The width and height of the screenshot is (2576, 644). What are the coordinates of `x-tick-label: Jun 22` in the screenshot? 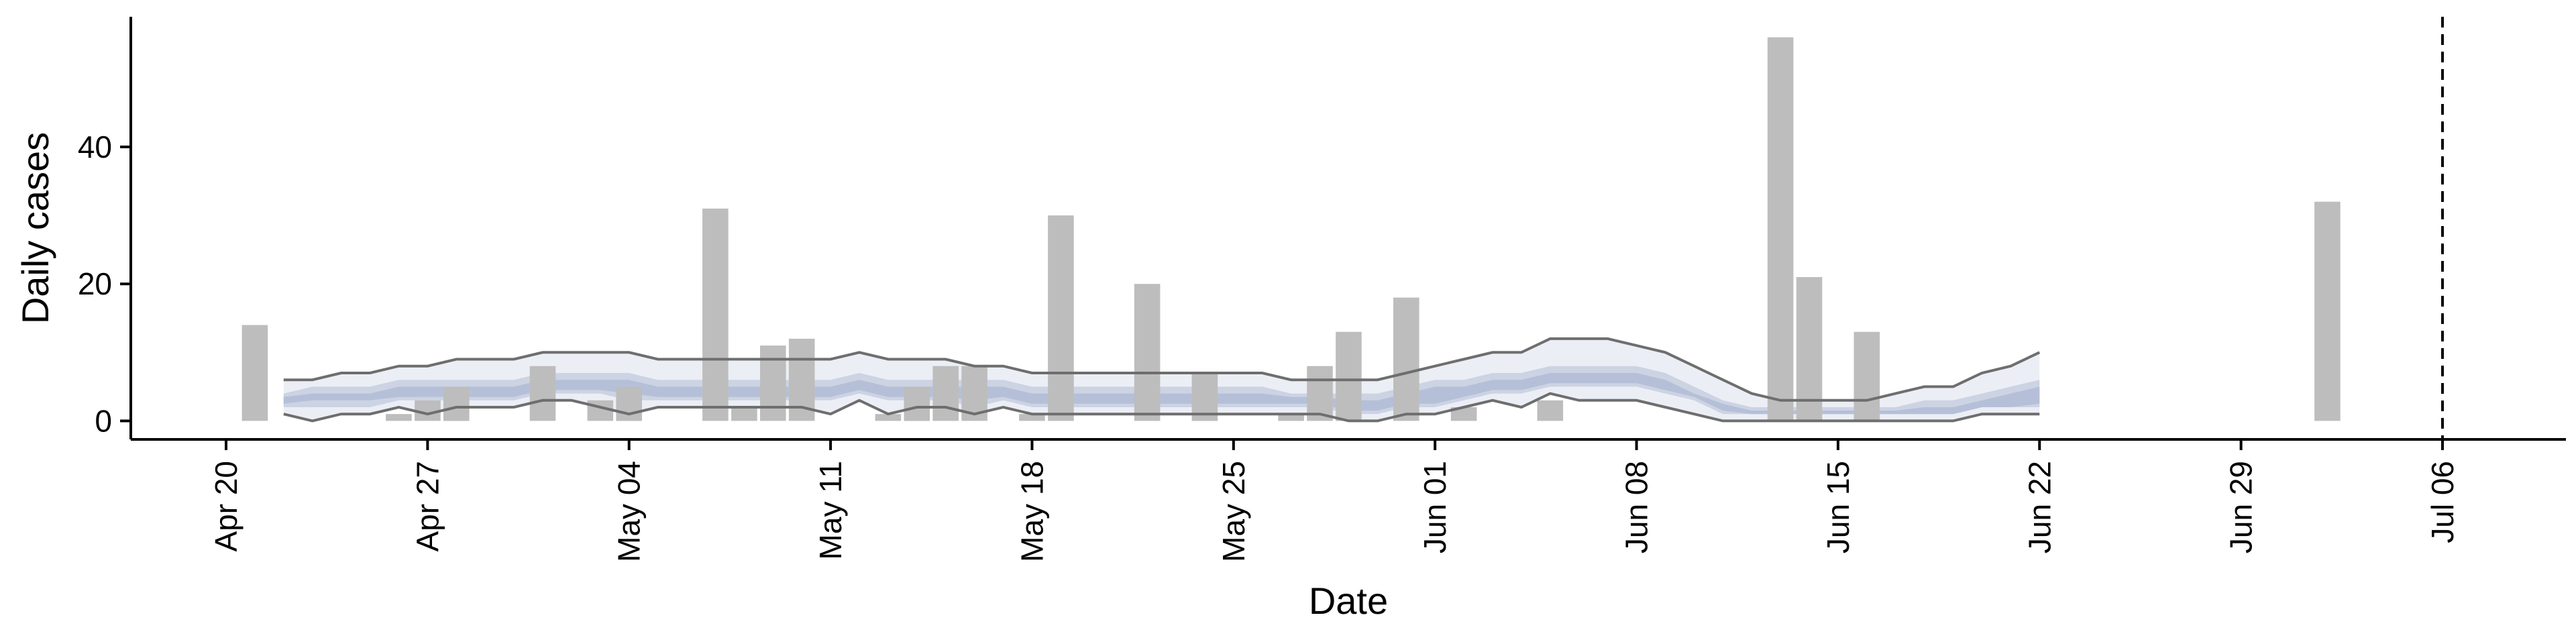 It's located at (2039, 507).